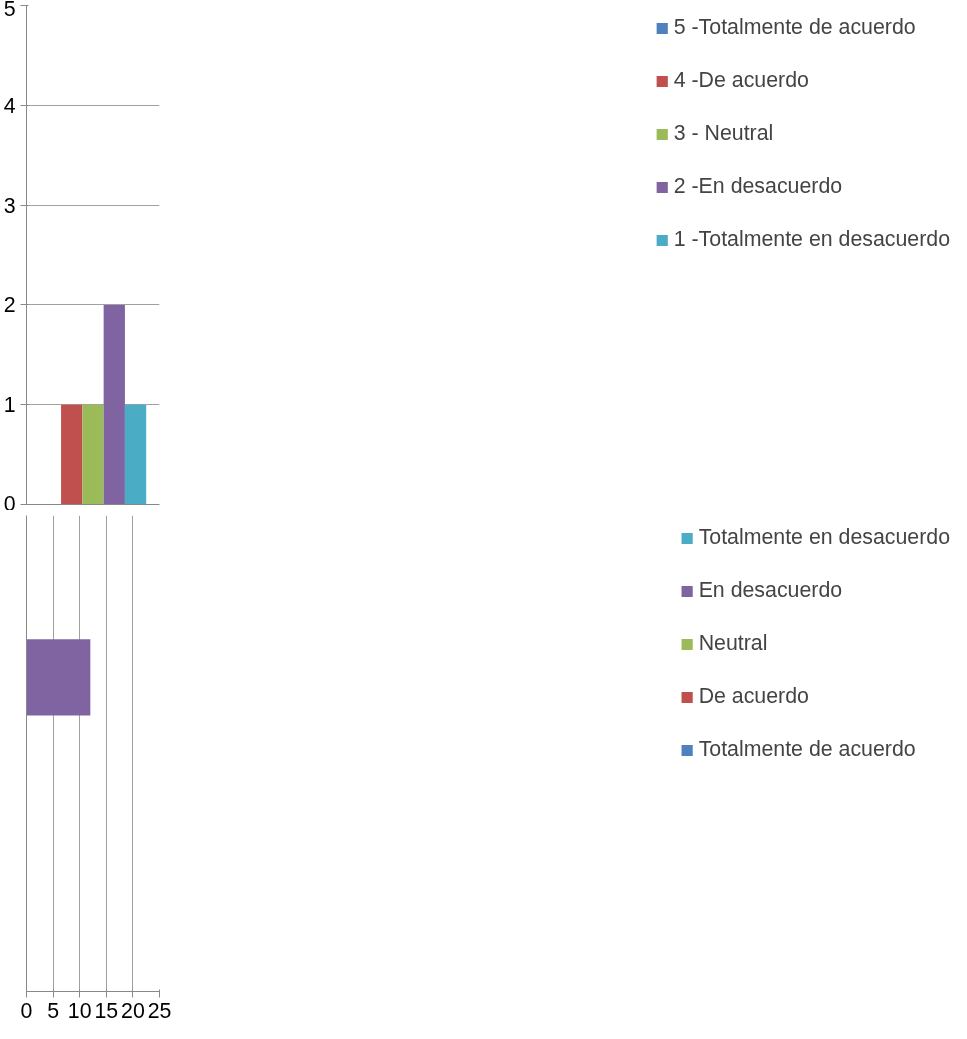 Image resolution: width=967 pixels, height=1039 pixels. What do you see at coordinates (9, 305) in the screenshot?
I see `y-tick-label: 2` at bounding box center [9, 305].